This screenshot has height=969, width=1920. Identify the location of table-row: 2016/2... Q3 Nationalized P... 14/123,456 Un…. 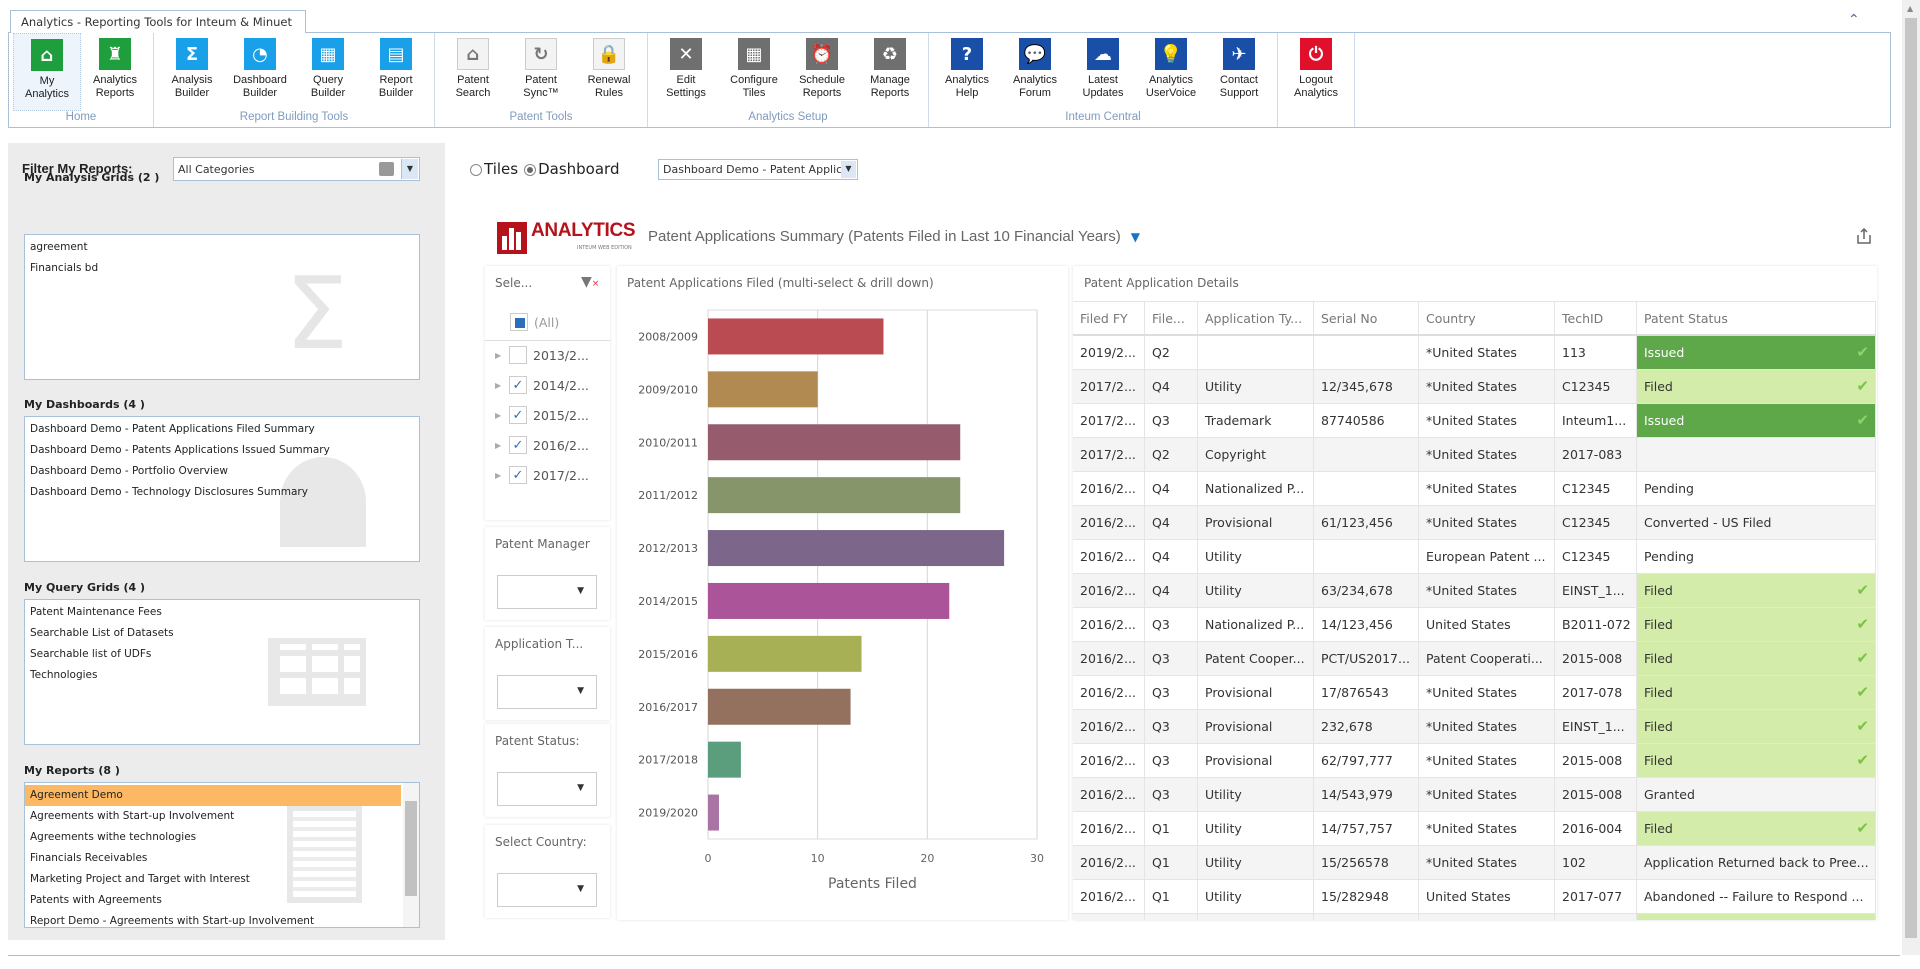
(1474, 625).